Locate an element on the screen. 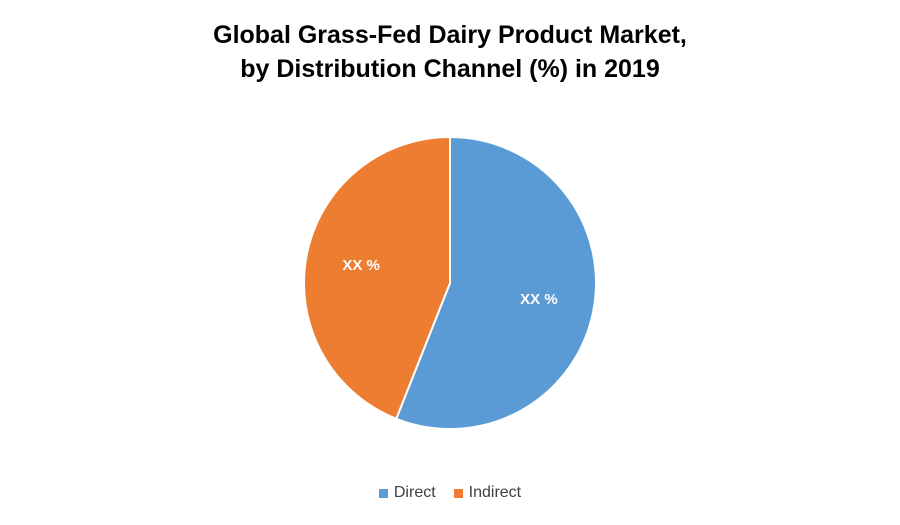 The height and width of the screenshot is (525, 900). legend-label-direct: Direct is located at coordinates (414, 492).